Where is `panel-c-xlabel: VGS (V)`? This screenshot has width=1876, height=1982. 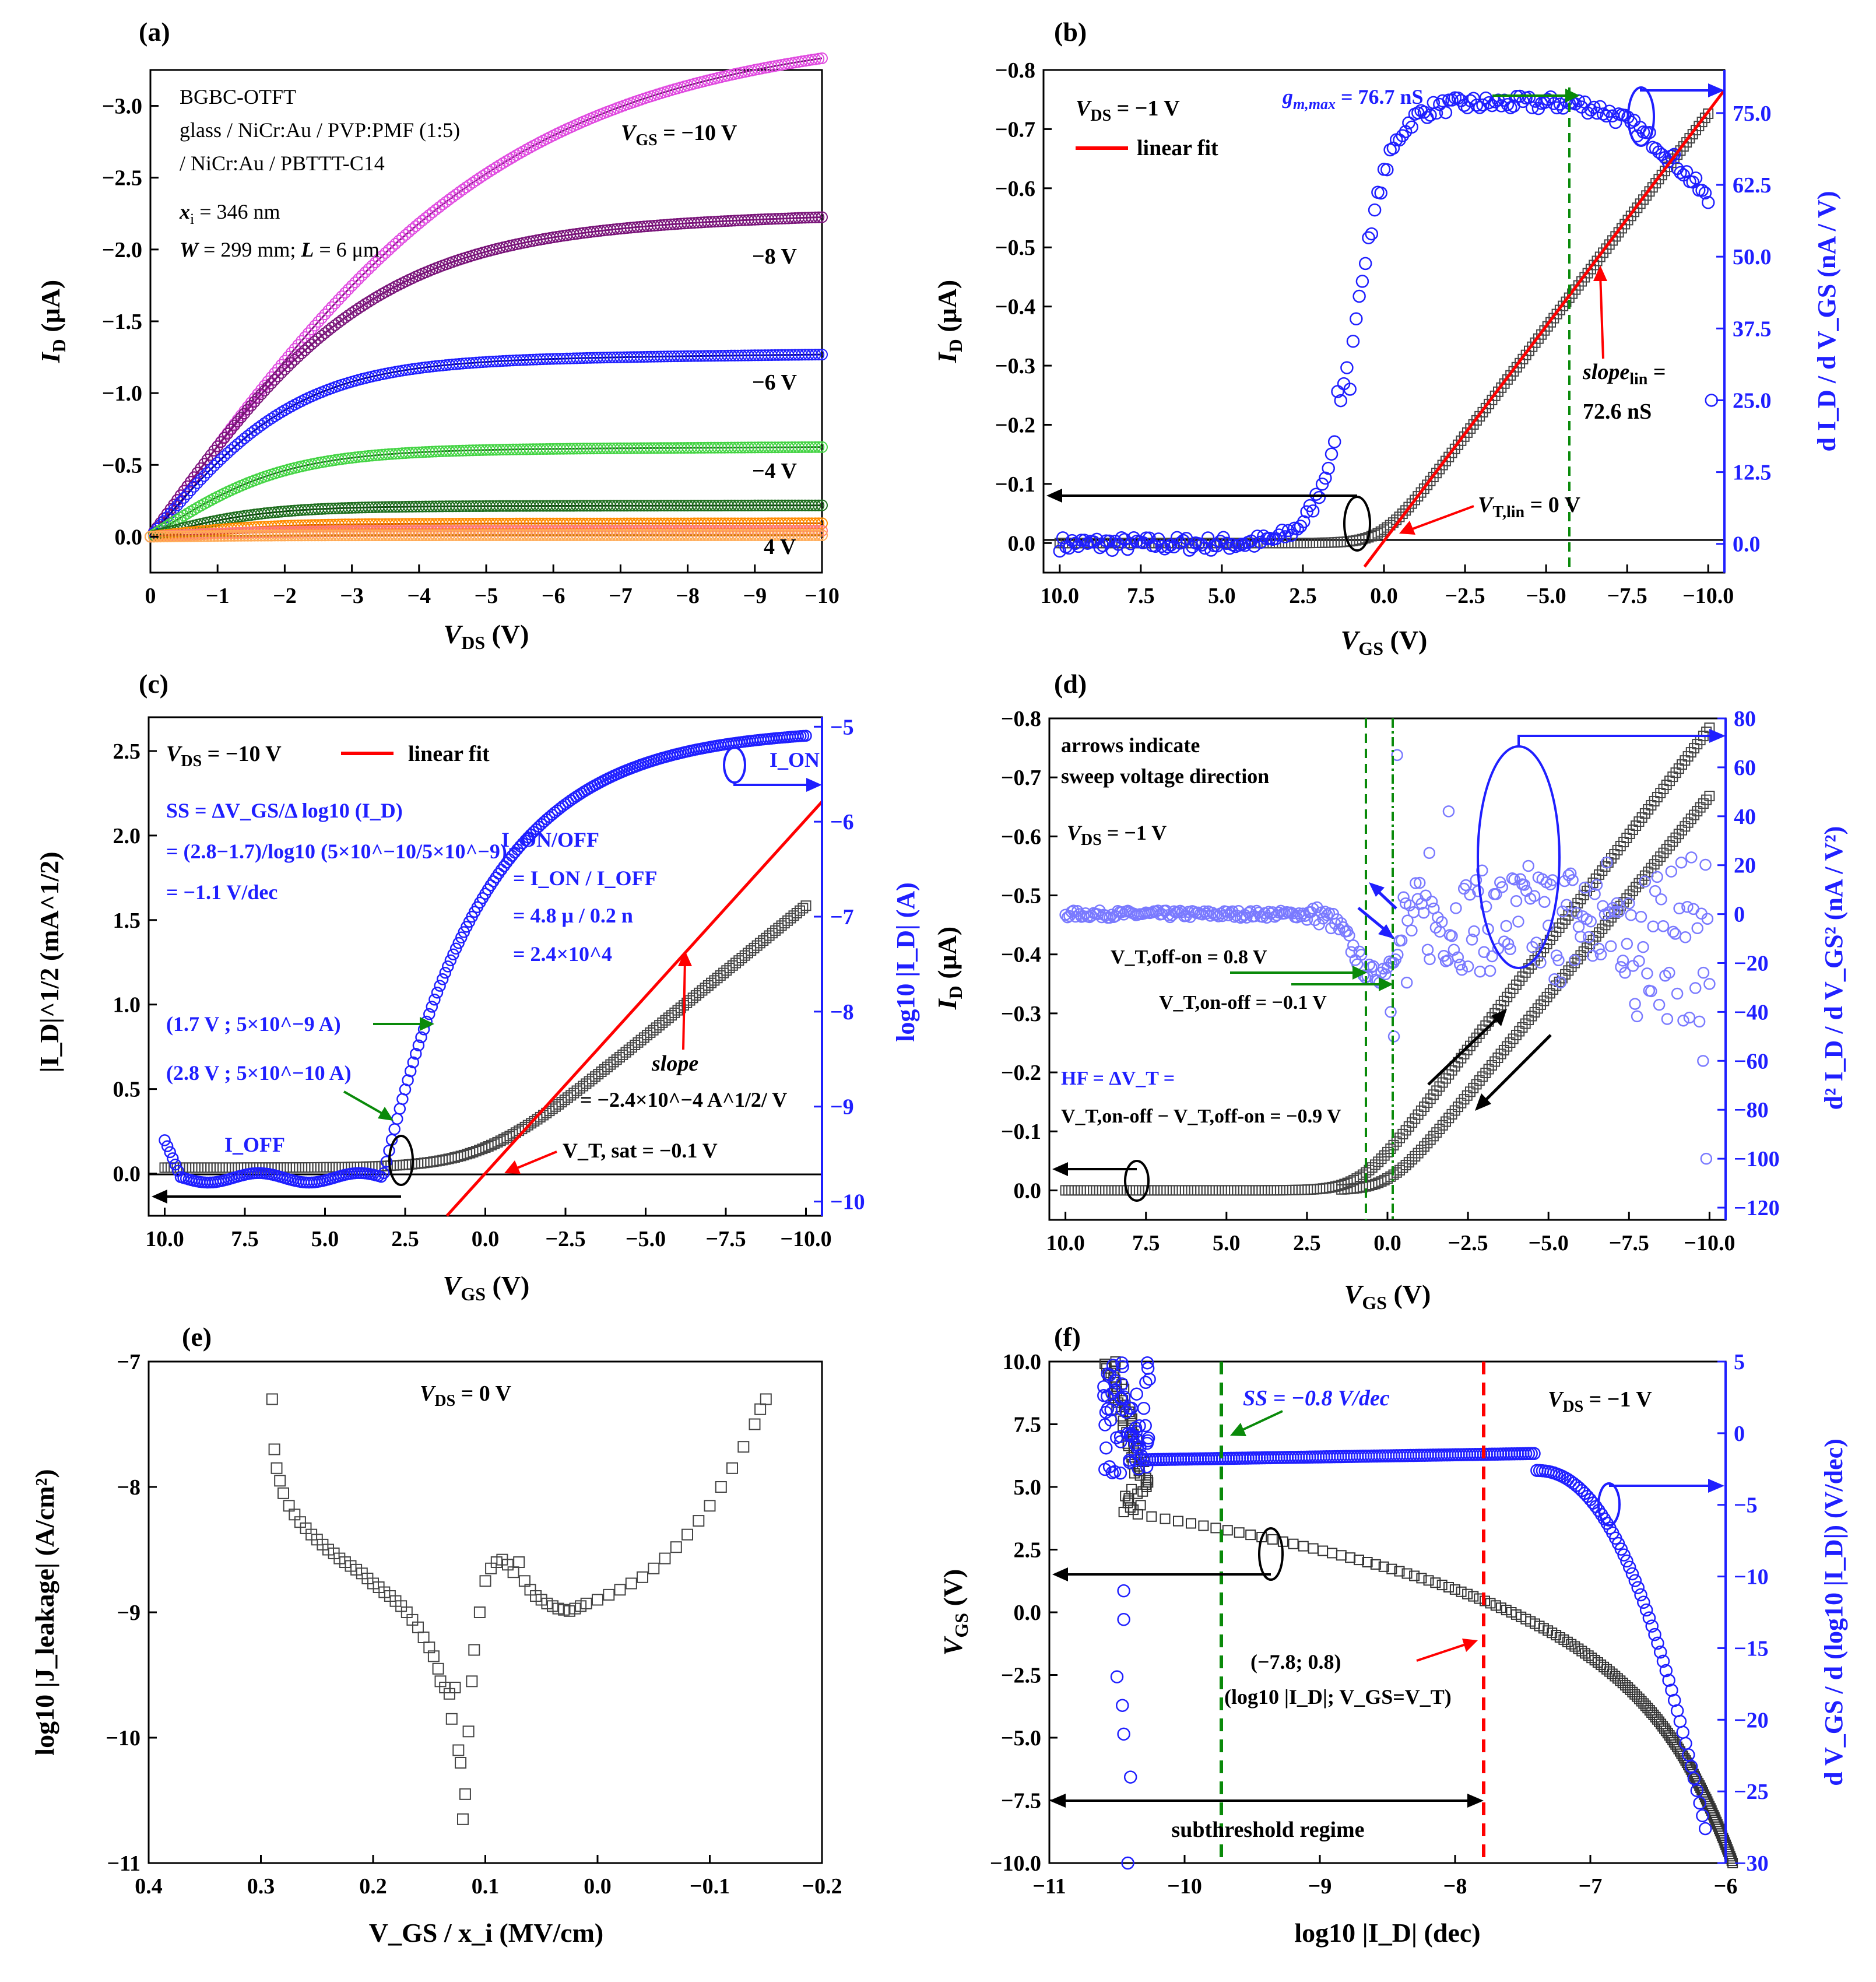 panel-c-xlabel: VGS (V) is located at coordinates (486, 1287).